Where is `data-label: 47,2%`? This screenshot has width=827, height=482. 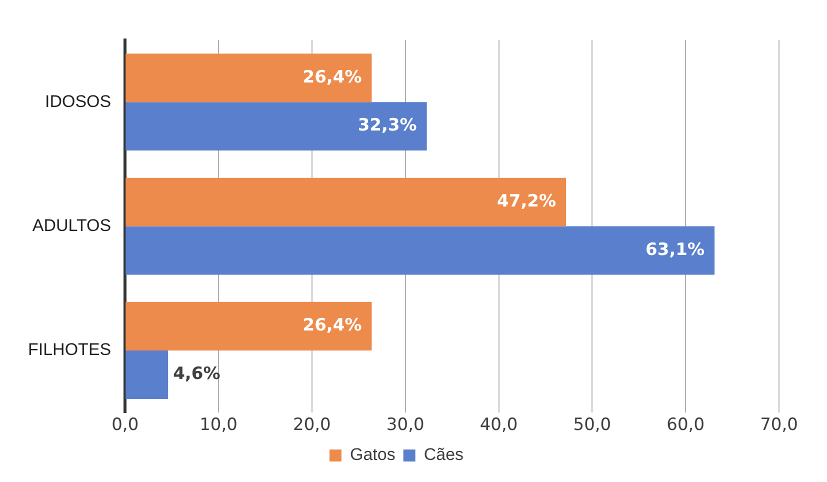 data-label: 47,2% is located at coordinates (526, 202).